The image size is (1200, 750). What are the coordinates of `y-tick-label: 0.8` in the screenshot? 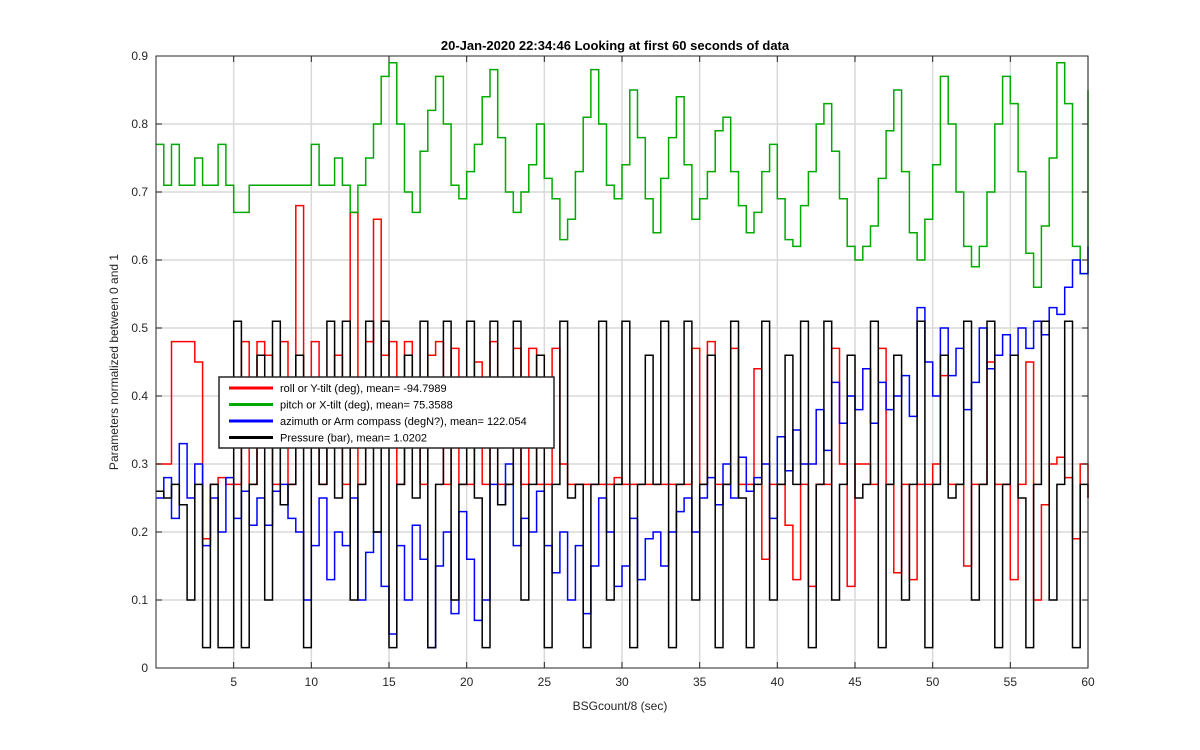 It's located at (139, 124).